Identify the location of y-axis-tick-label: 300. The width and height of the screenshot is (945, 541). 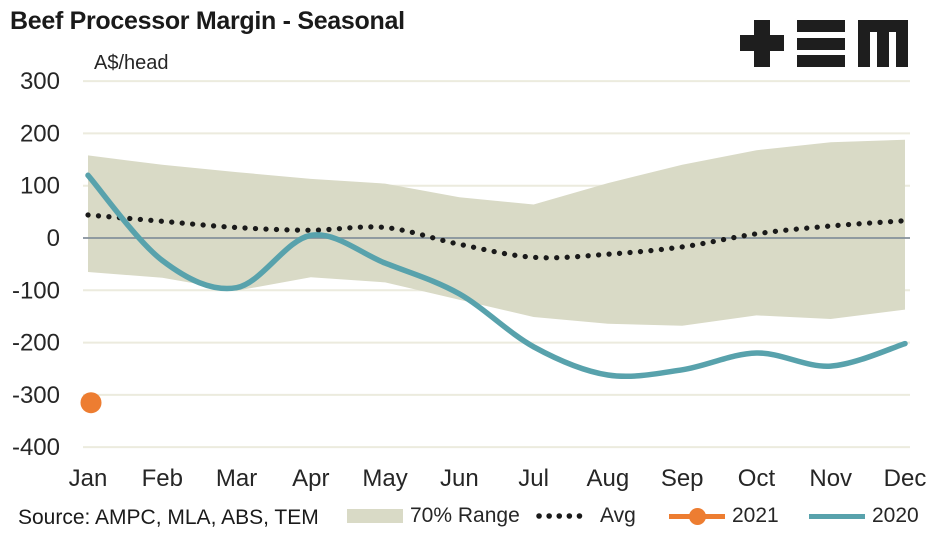
(40, 81).